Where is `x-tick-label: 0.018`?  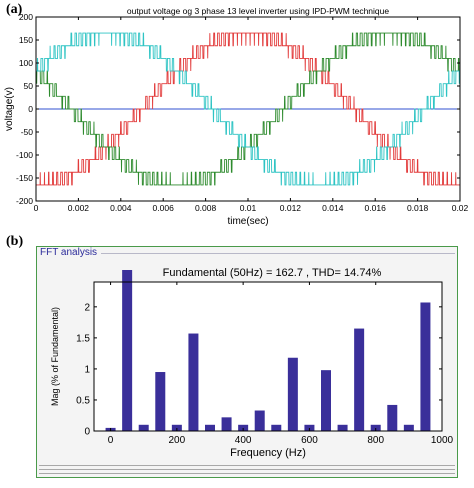 x-tick-label: 0.018 is located at coordinates (418, 208).